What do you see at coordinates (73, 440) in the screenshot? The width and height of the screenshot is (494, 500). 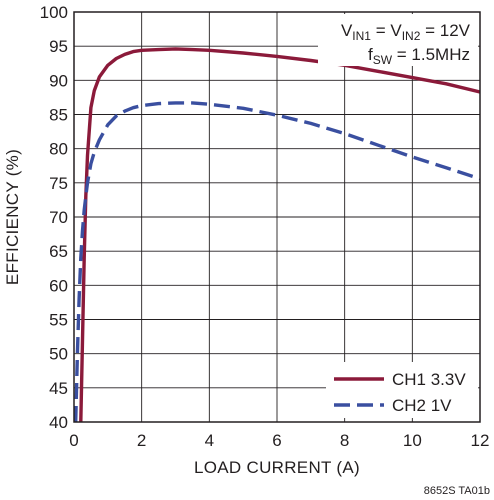 I see `x-tick-label: 0` at bounding box center [73, 440].